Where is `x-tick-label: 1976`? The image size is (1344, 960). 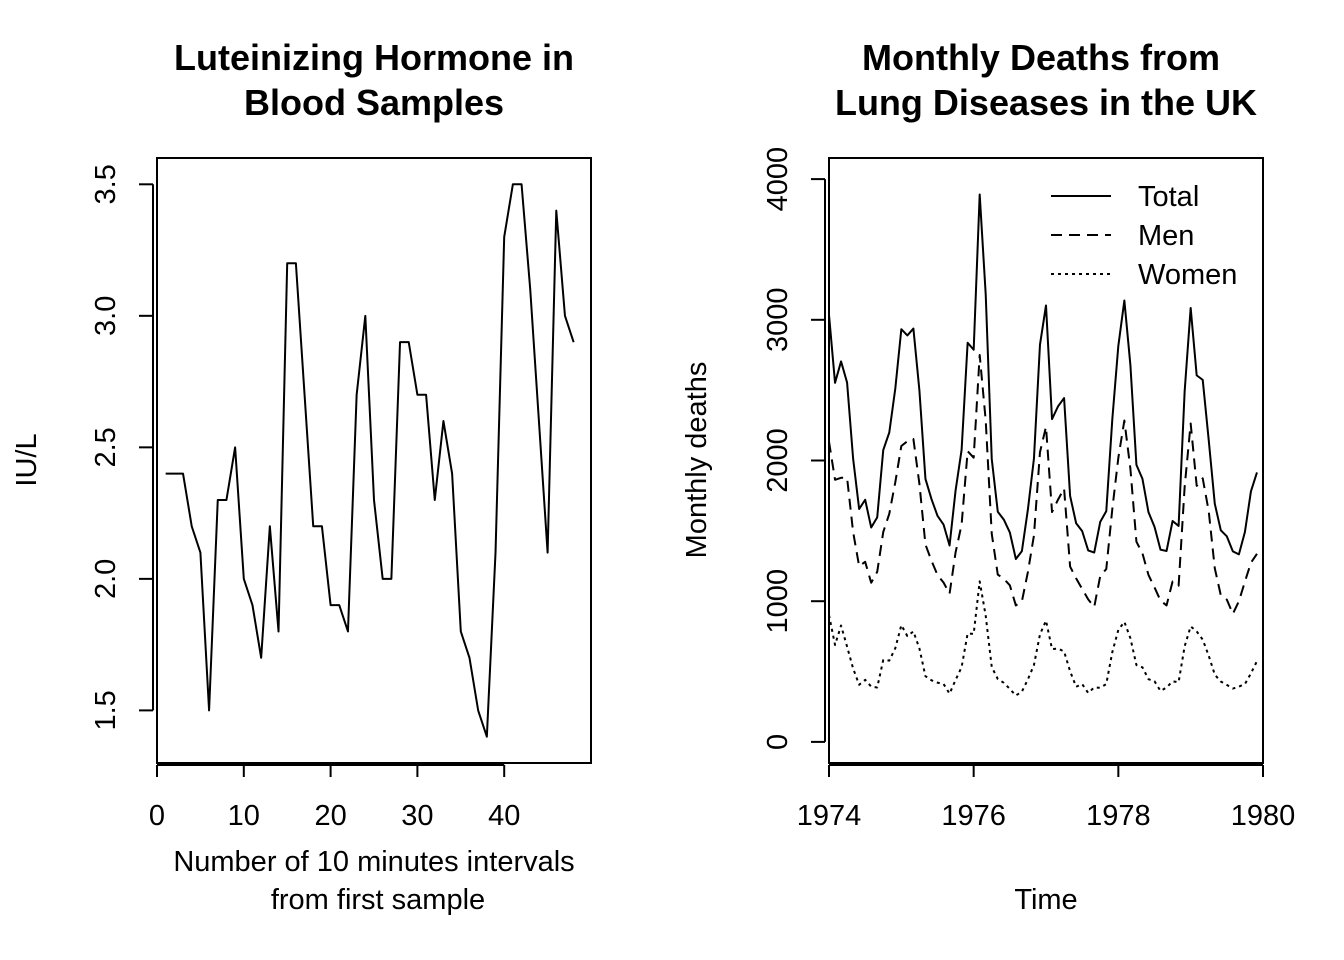
x-tick-label: 1976 is located at coordinates (973, 816).